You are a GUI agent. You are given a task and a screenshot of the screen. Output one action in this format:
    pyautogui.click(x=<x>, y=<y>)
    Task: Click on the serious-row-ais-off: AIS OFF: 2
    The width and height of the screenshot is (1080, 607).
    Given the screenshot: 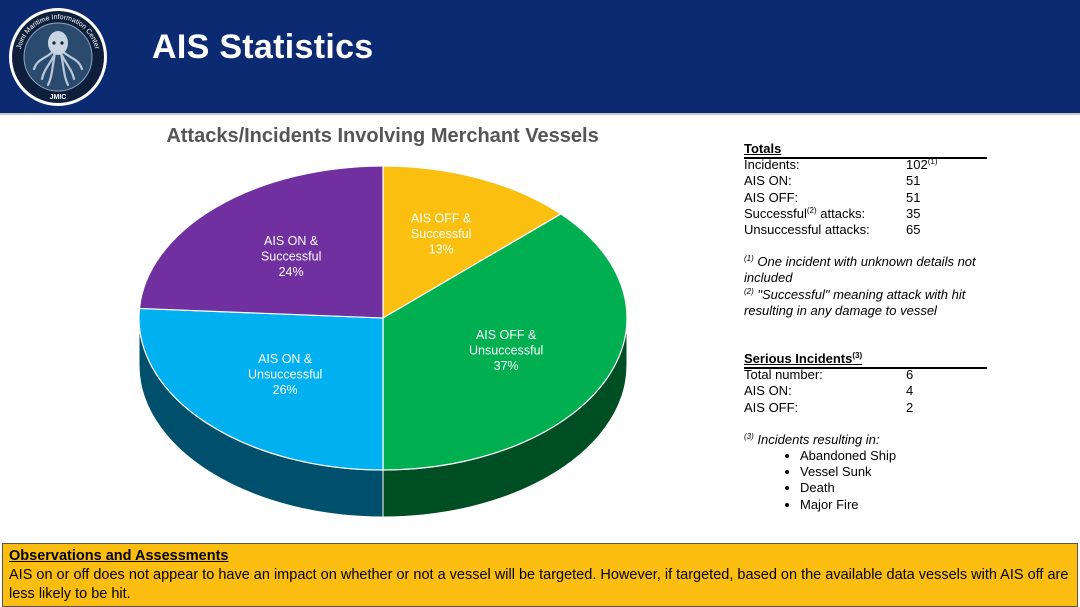 What is the action you would take?
    pyautogui.click(x=869, y=408)
    